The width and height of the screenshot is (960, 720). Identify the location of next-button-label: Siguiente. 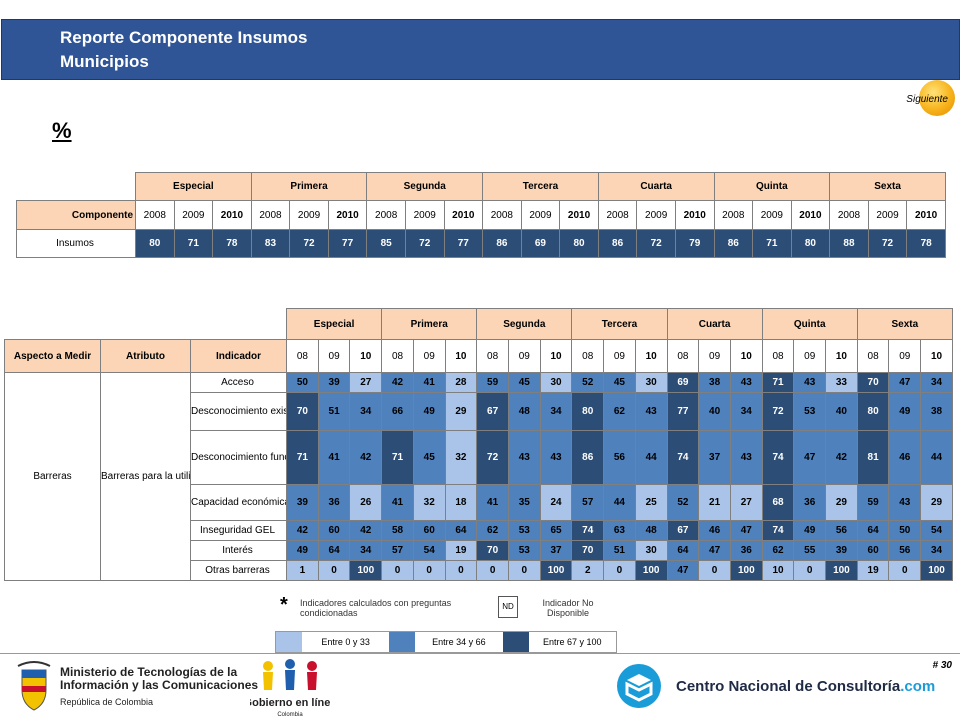
(927, 99).